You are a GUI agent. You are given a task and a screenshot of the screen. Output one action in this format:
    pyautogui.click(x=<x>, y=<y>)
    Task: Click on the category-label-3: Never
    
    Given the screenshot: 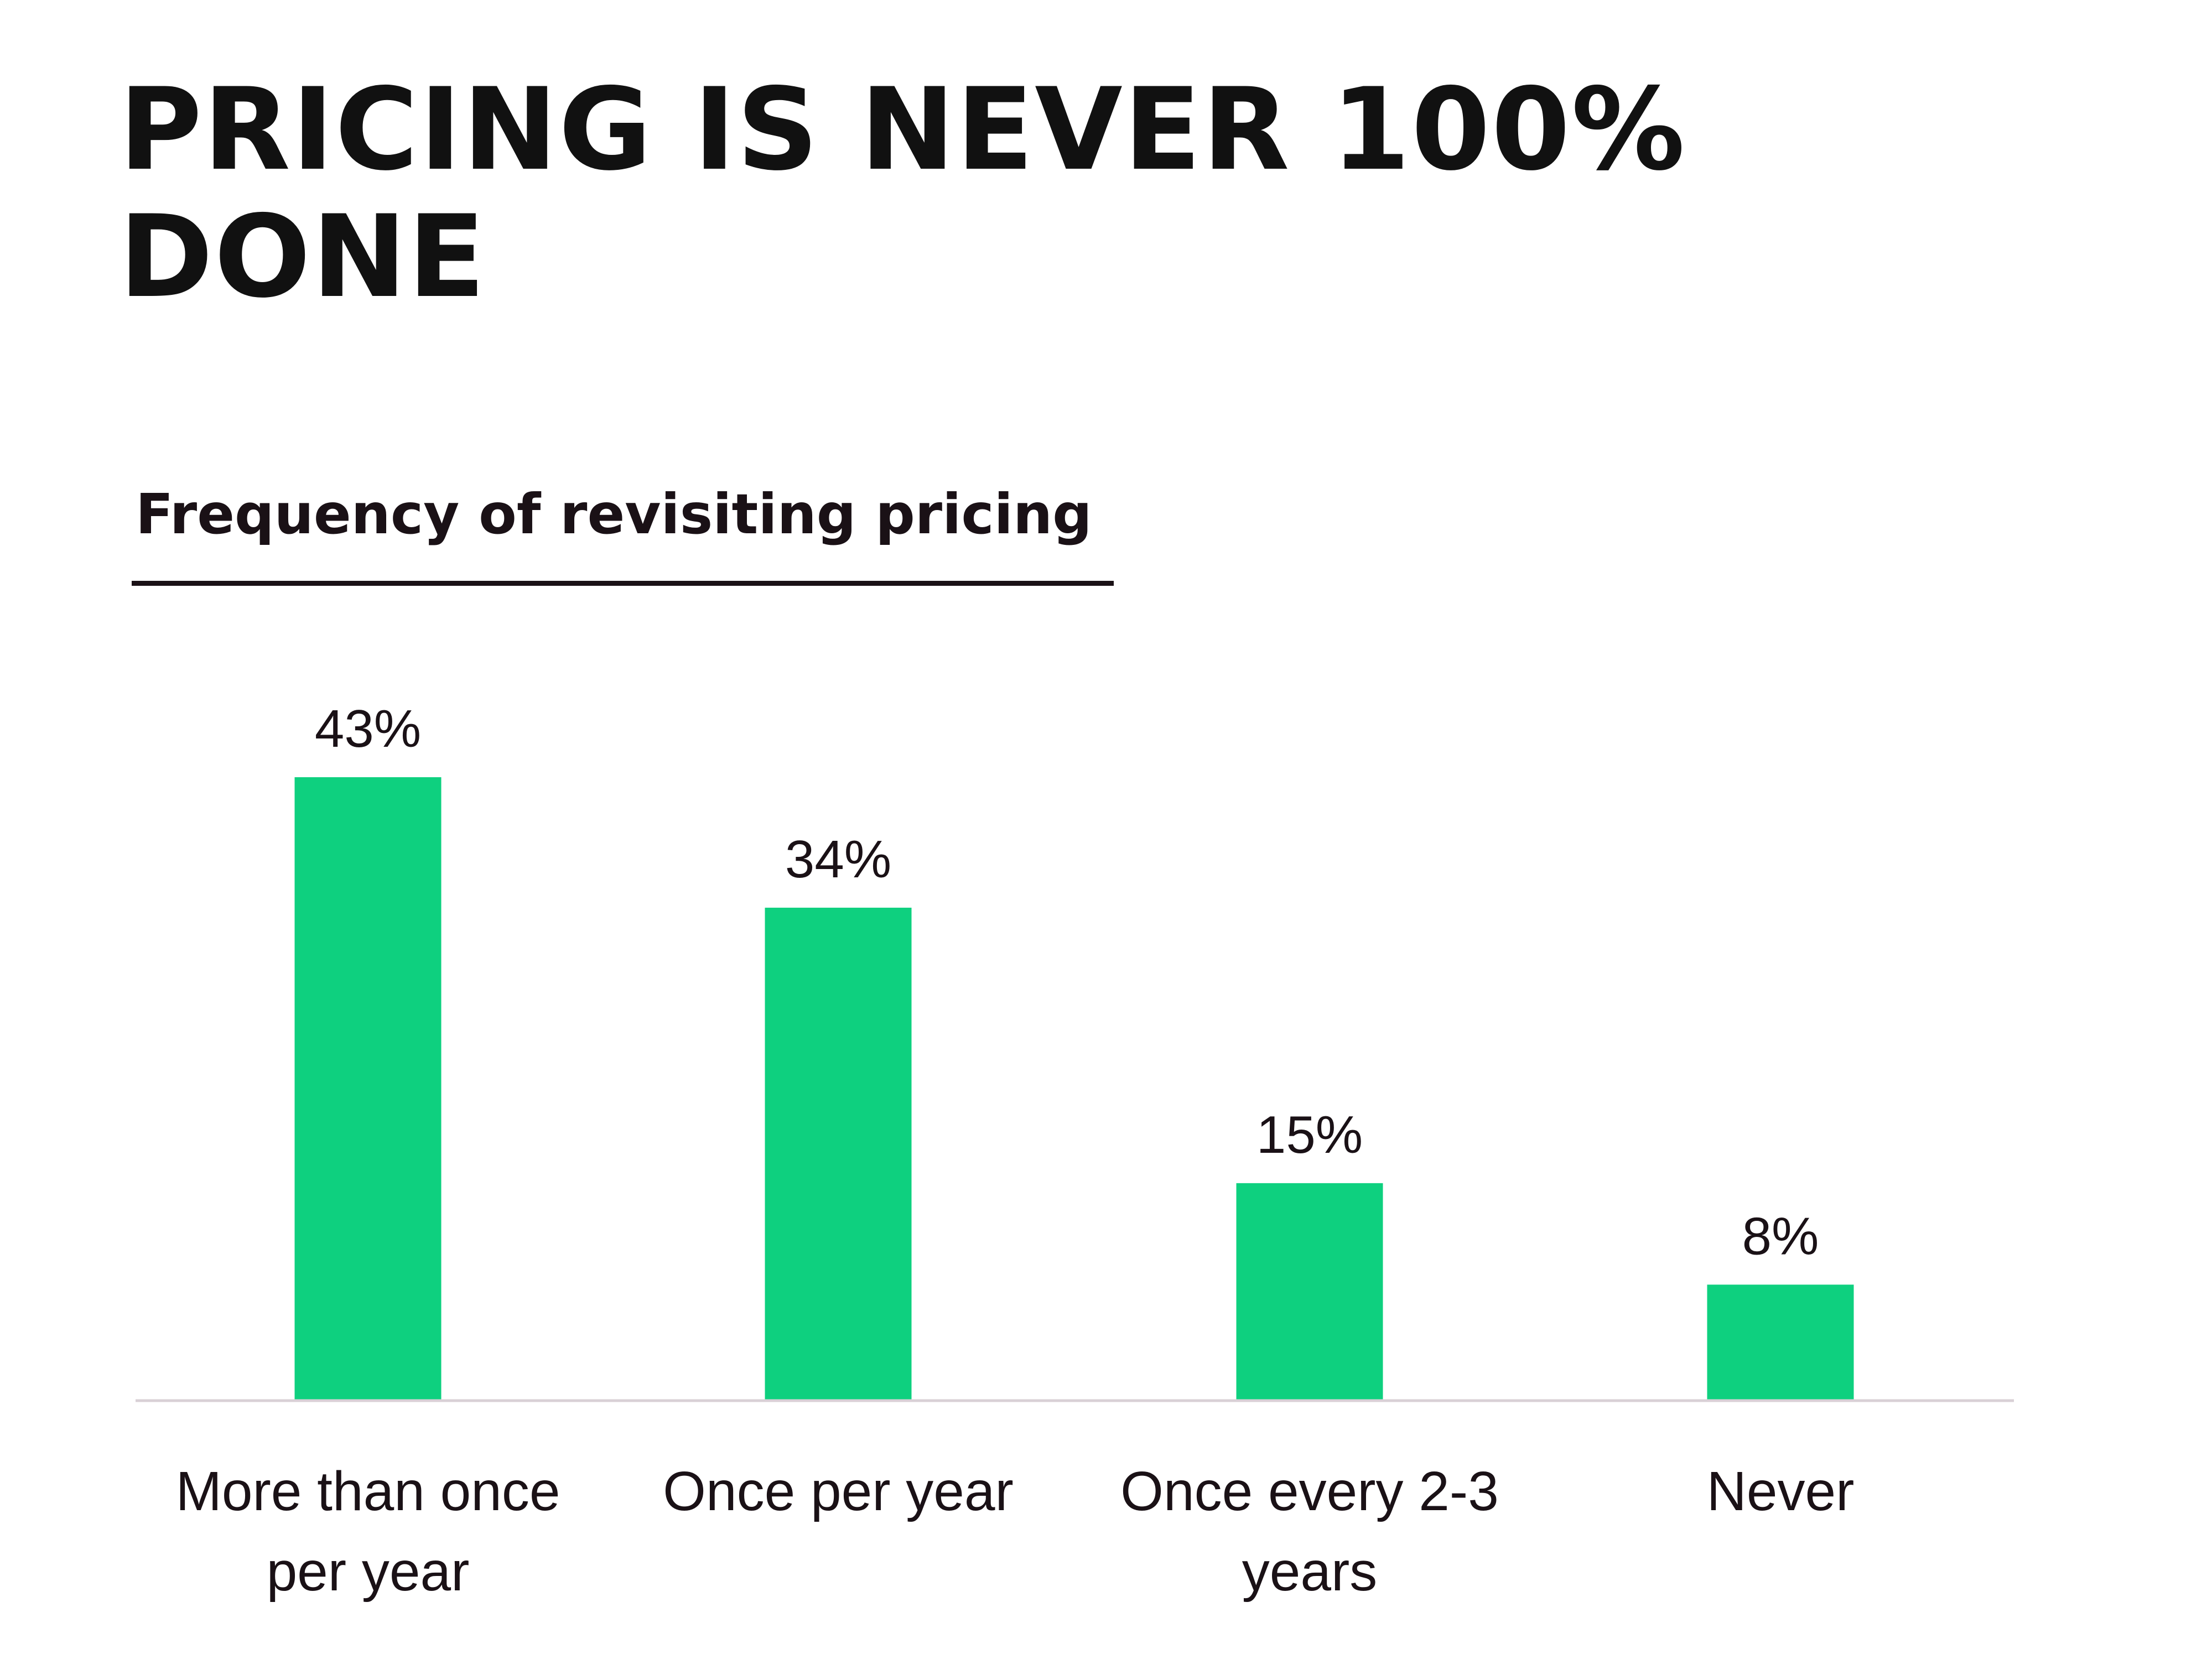 What is the action you would take?
    pyautogui.click(x=1781, y=1491)
    